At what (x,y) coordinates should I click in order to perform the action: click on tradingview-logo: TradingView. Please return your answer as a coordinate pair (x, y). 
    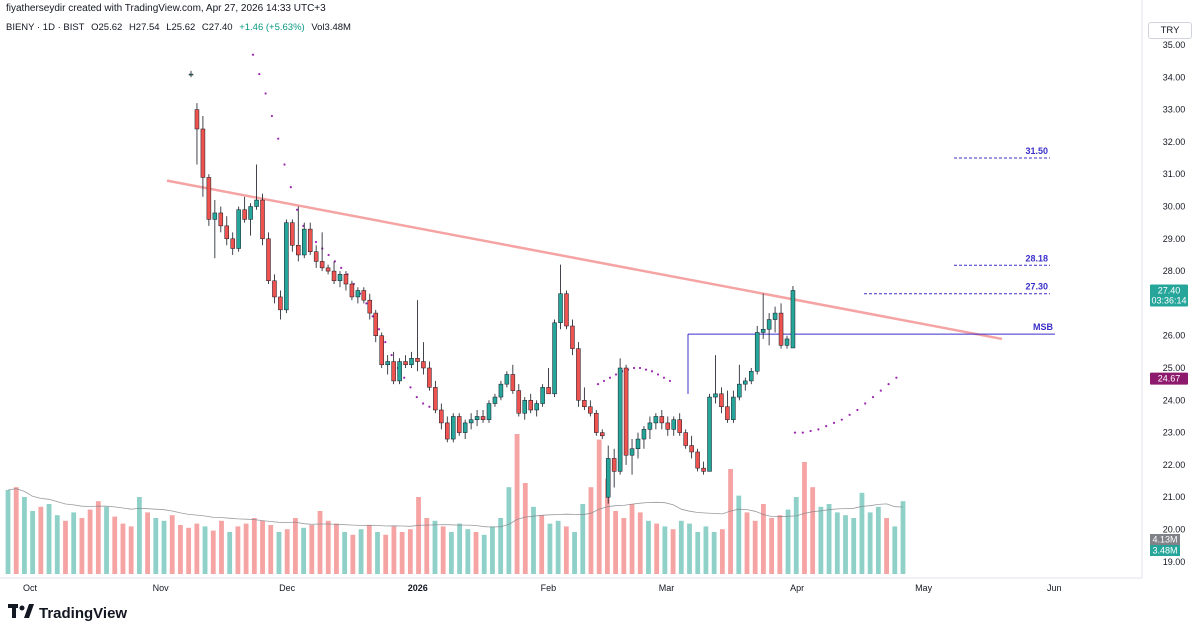
    Looking at the image, I should click on (67, 613).